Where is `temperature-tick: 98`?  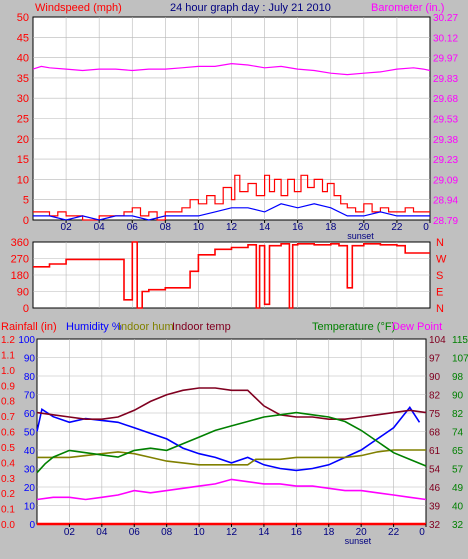
temperature-tick: 98 is located at coordinates (458, 377).